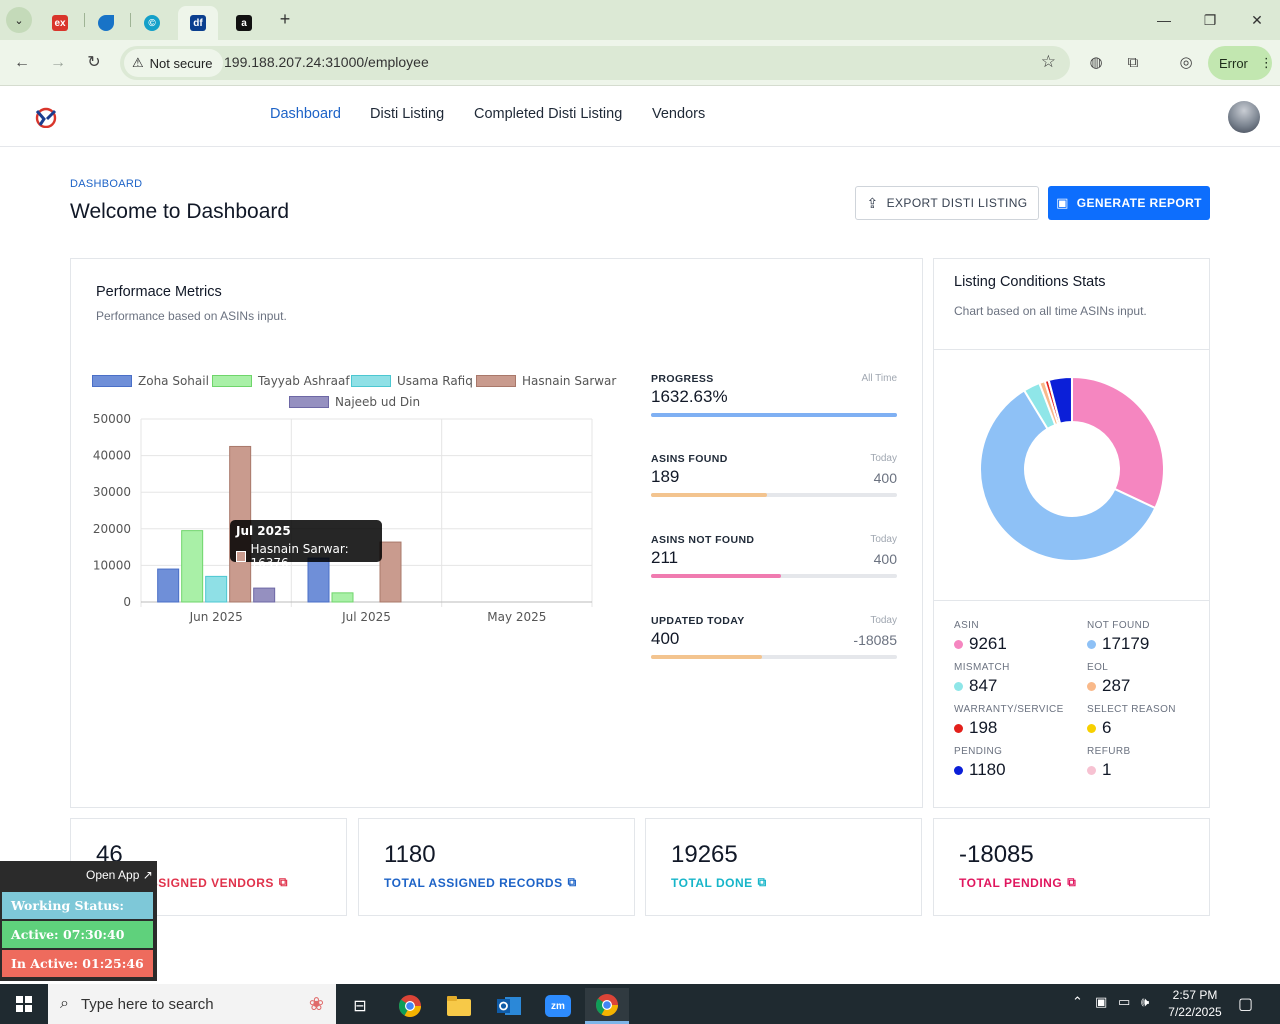 This screenshot has height=1024, width=1280. I want to click on nav-dashboard: Dashboard, so click(305, 114).